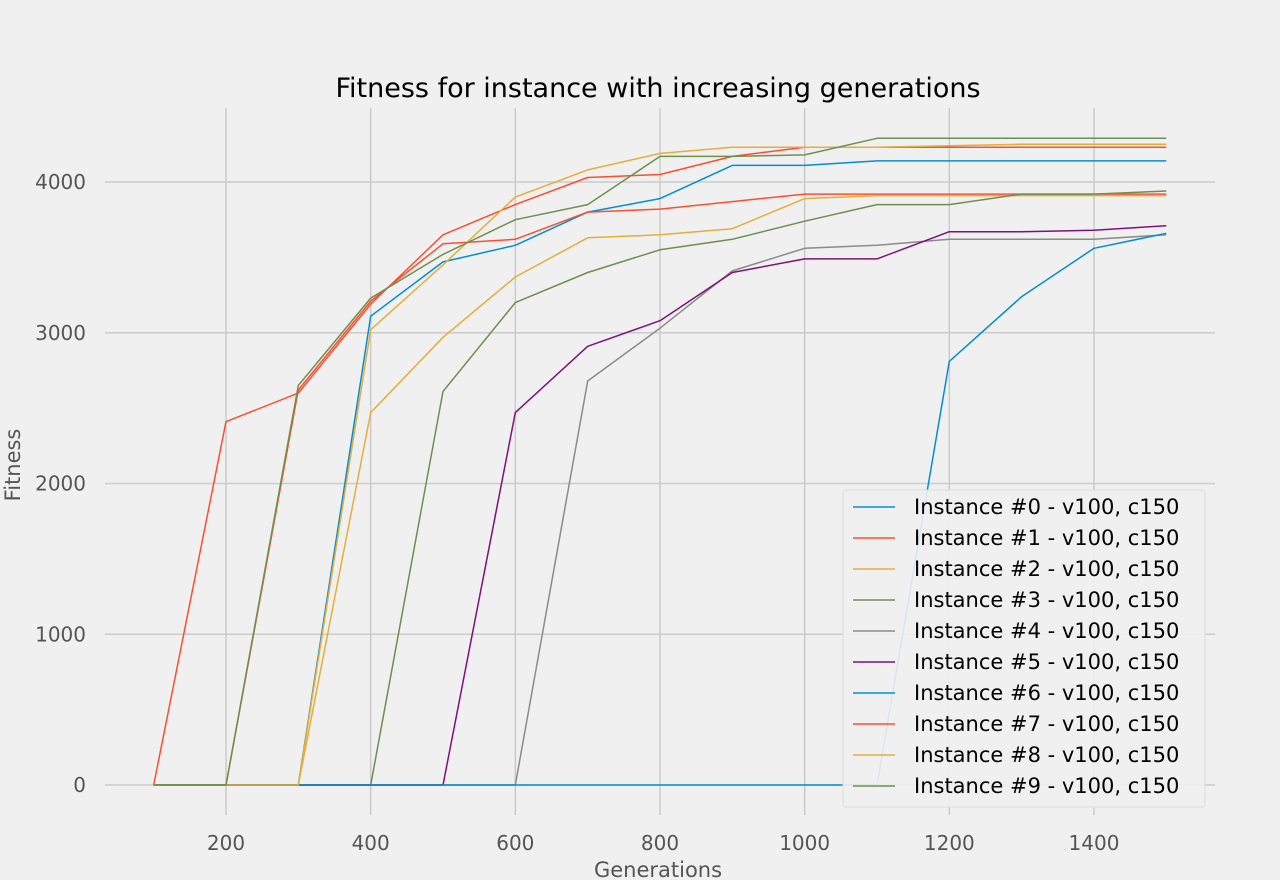 The image size is (1280, 880). Describe the element at coordinates (658, 869) in the screenshot. I see `x-axis-label: Generations` at that location.